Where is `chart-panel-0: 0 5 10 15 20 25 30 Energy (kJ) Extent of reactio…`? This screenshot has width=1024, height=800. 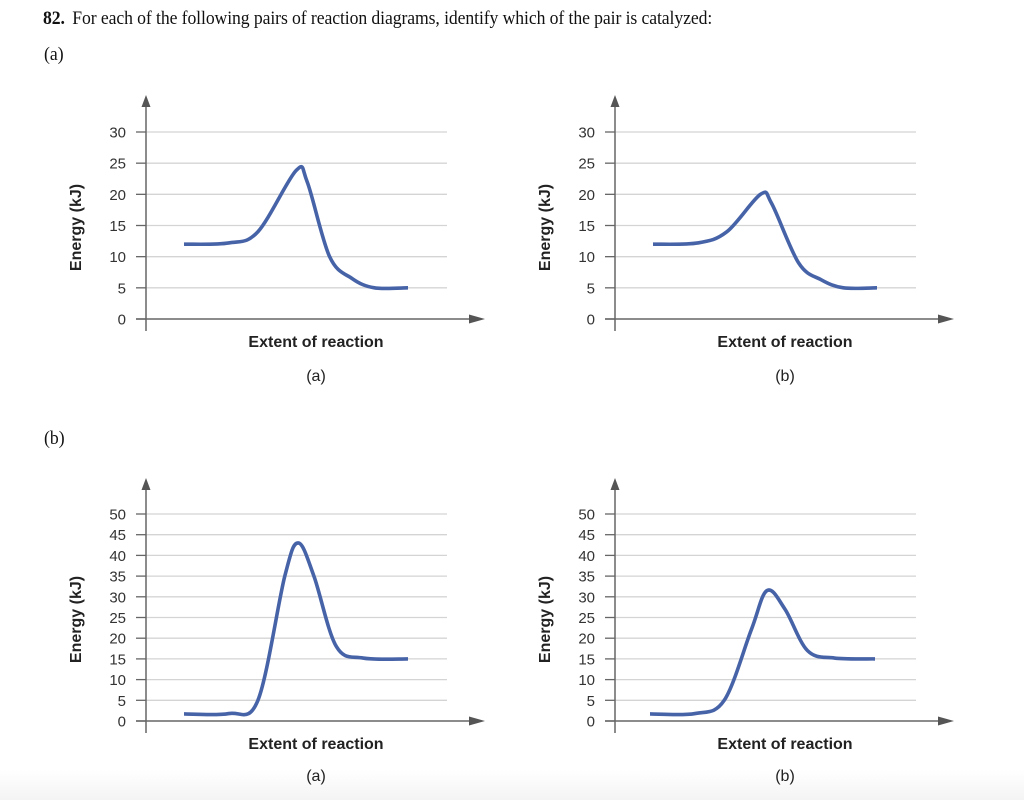 chart-panel-0: 0 5 10 15 20 25 30 Energy (kJ) Extent of reactio… is located at coordinates (276, 240).